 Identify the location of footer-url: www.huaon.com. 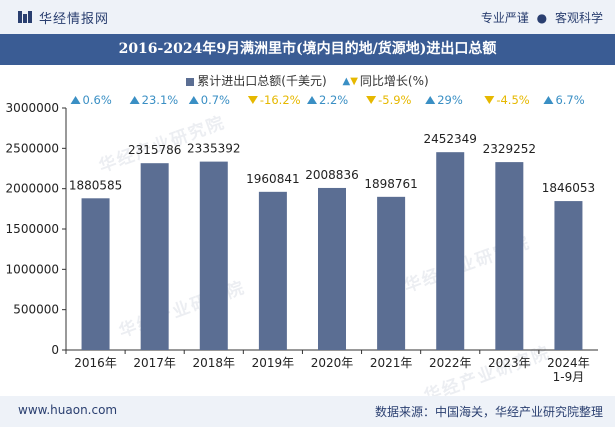
(68, 410).